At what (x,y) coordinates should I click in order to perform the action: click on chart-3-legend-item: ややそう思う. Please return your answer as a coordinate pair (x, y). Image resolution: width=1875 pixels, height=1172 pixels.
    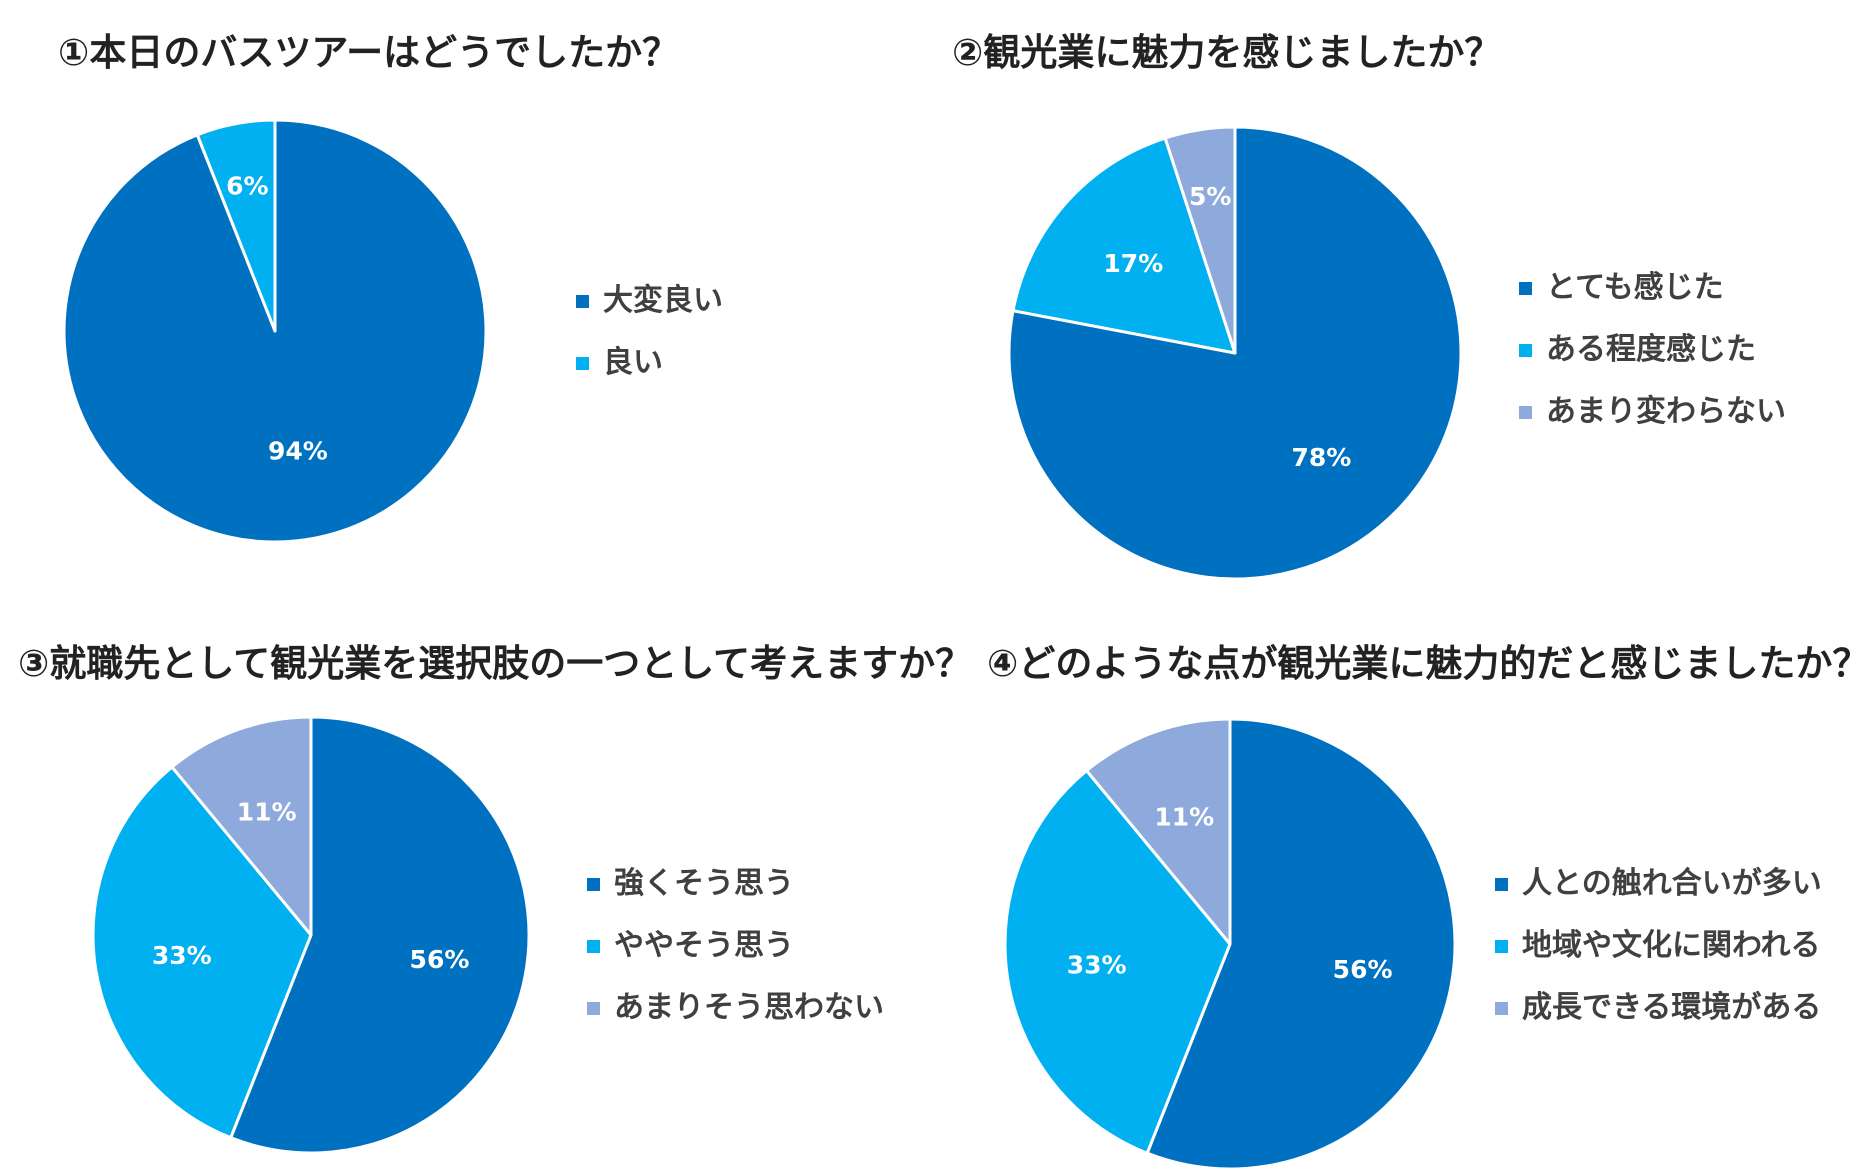
    Looking at the image, I should click on (735, 946).